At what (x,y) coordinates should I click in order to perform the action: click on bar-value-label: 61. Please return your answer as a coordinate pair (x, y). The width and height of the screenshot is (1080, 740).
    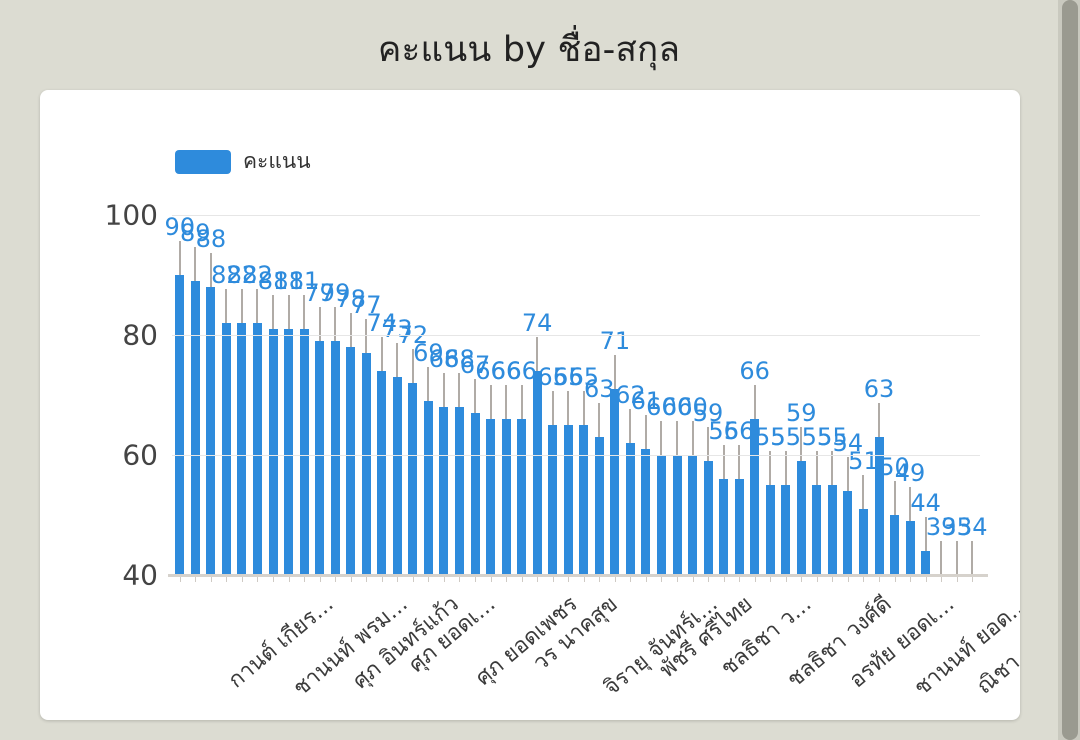
    Looking at the image, I should click on (646, 401).